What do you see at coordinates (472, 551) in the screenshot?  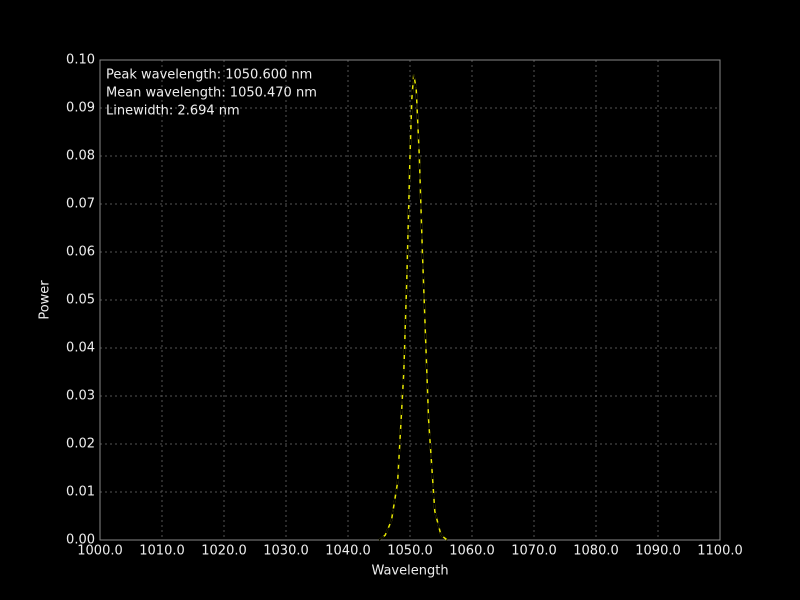 I see `x-tick-label: 1060.0` at bounding box center [472, 551].